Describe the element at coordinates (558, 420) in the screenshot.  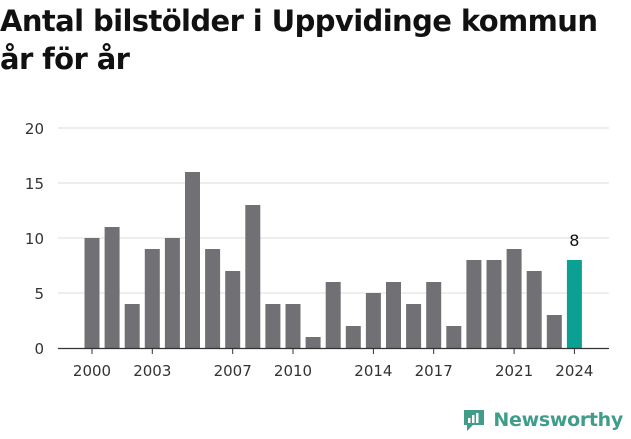
I see `brand-name: Newsworthy` at that location.